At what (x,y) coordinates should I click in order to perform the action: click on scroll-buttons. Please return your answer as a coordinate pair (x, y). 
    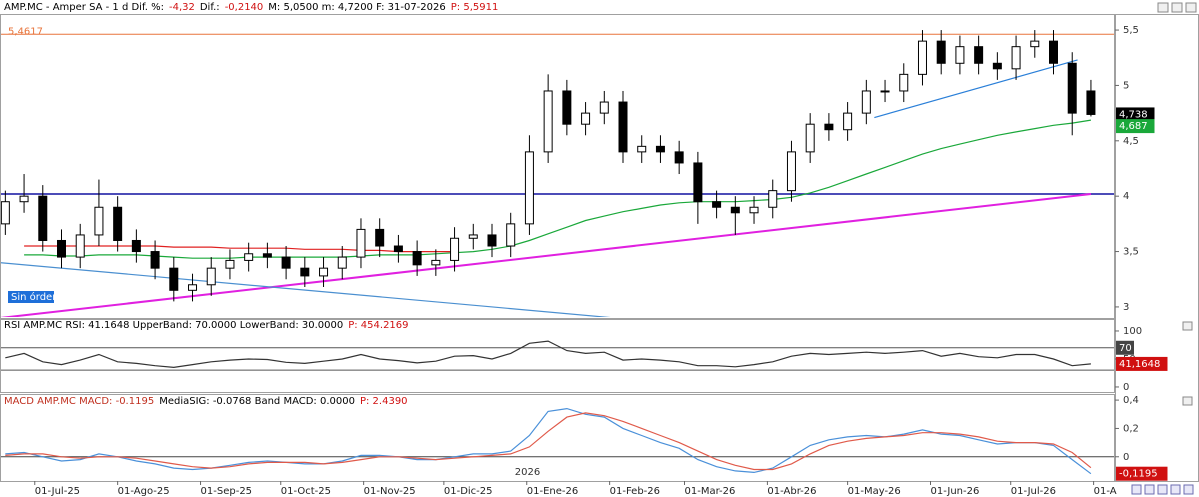
    Looking at the image, I should click on (1177, 204).